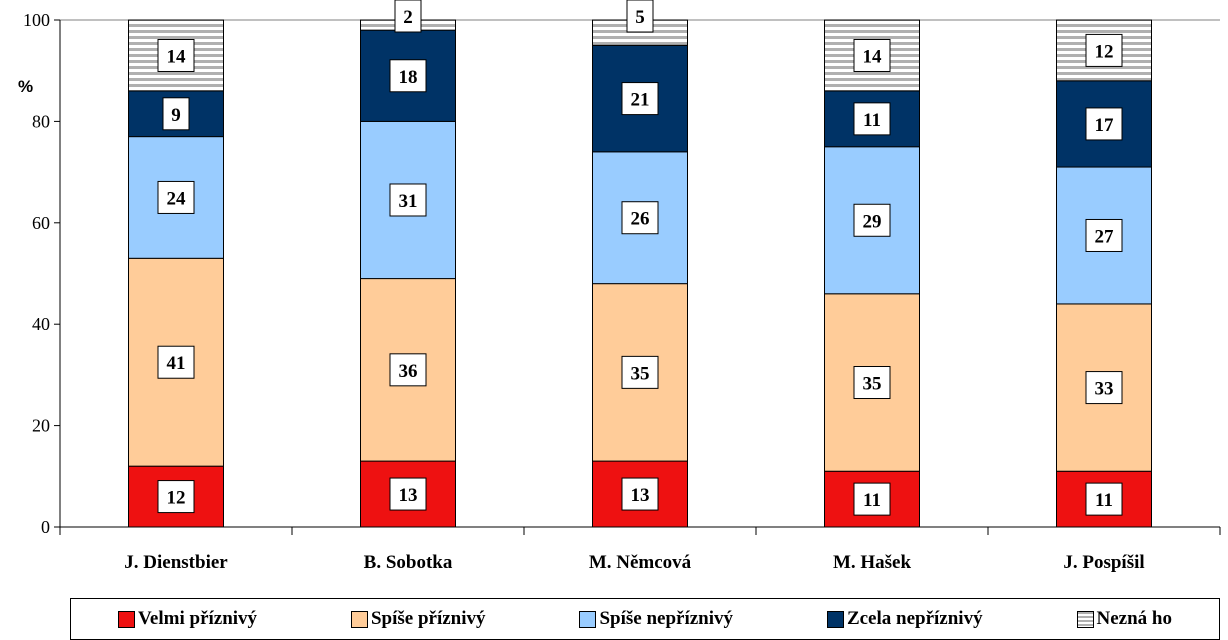  I want to click on legend-item: Velmi příznivý, so click(187, 619).